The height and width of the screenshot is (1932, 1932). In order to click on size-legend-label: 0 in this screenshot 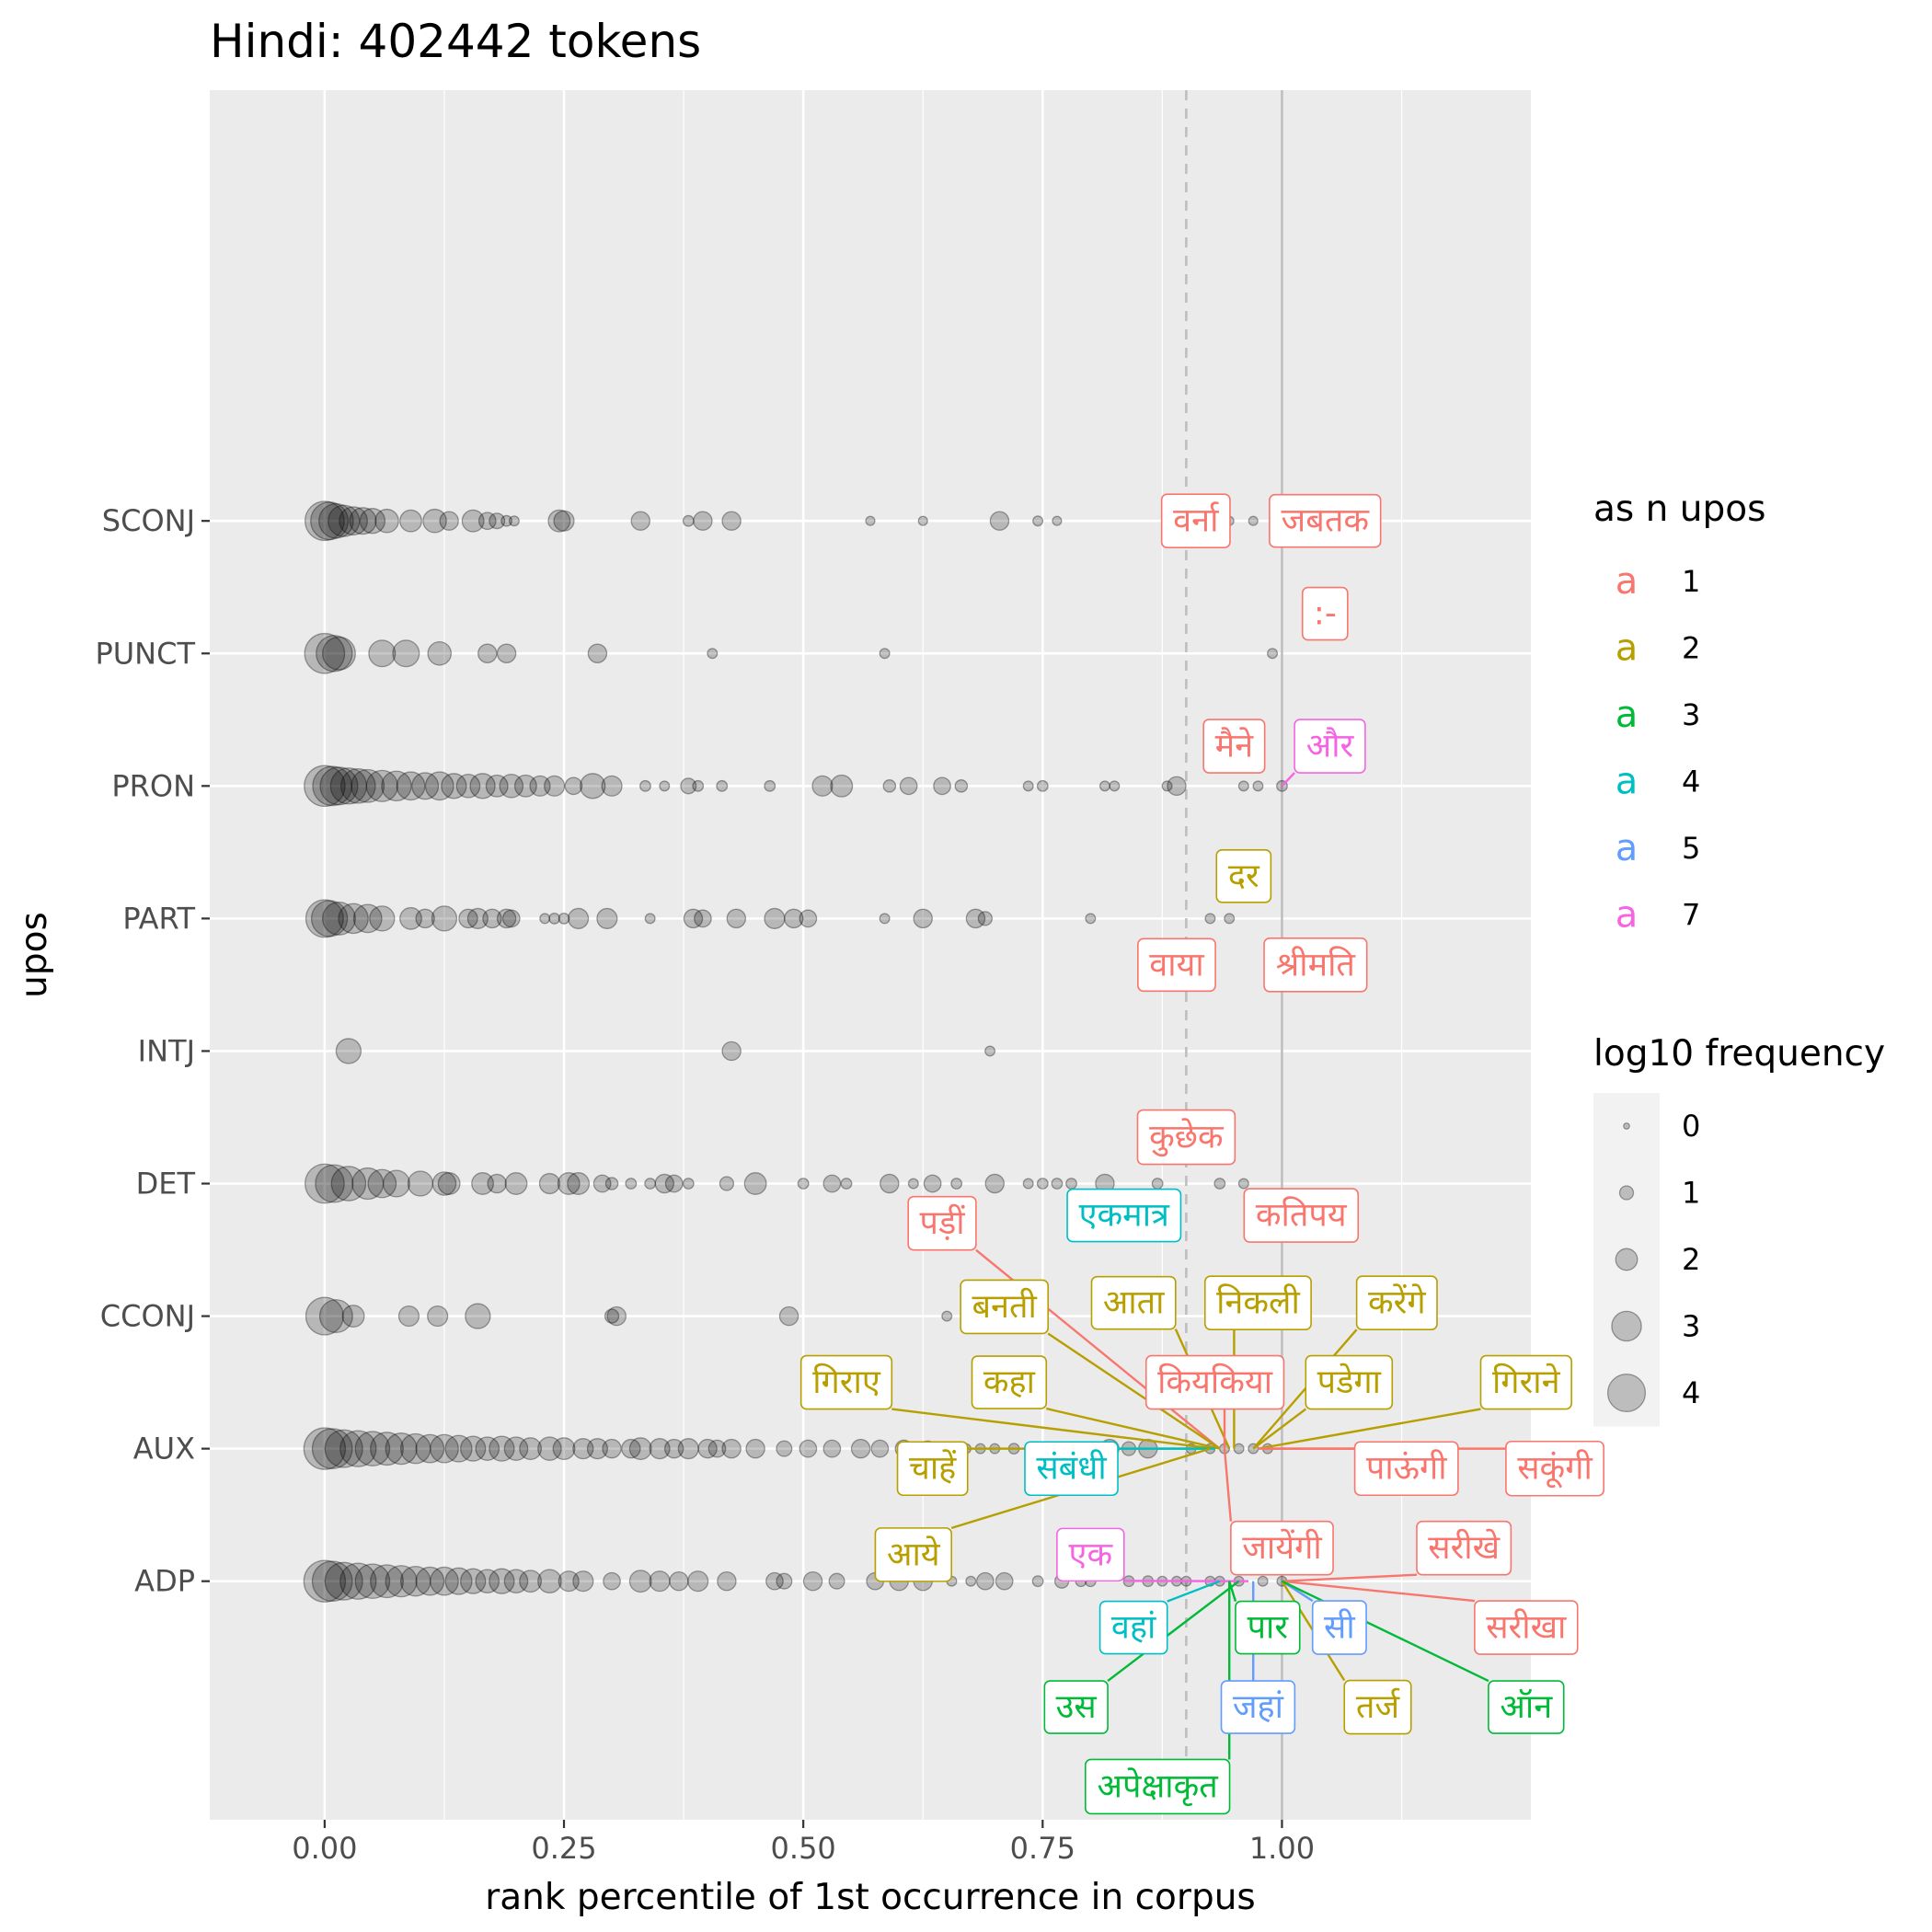, I will do `click(1691, 1126)`.